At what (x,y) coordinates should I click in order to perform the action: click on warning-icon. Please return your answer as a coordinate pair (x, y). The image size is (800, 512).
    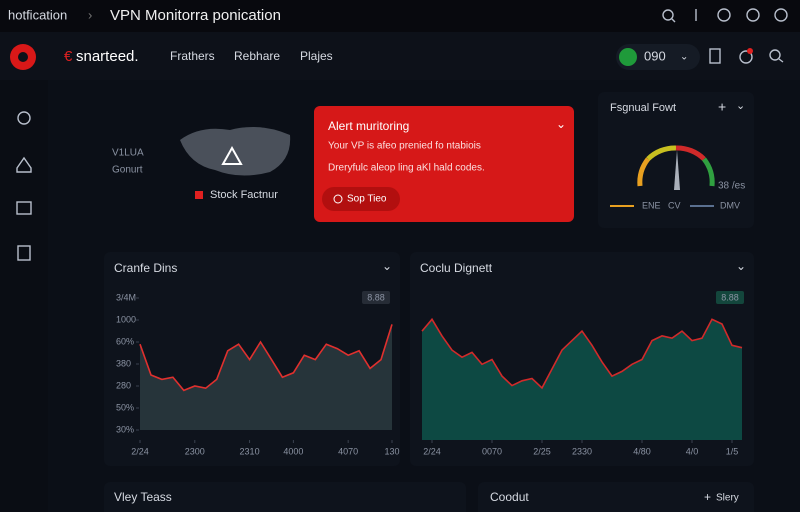
    Looking at the image, I should click on (232, 155).